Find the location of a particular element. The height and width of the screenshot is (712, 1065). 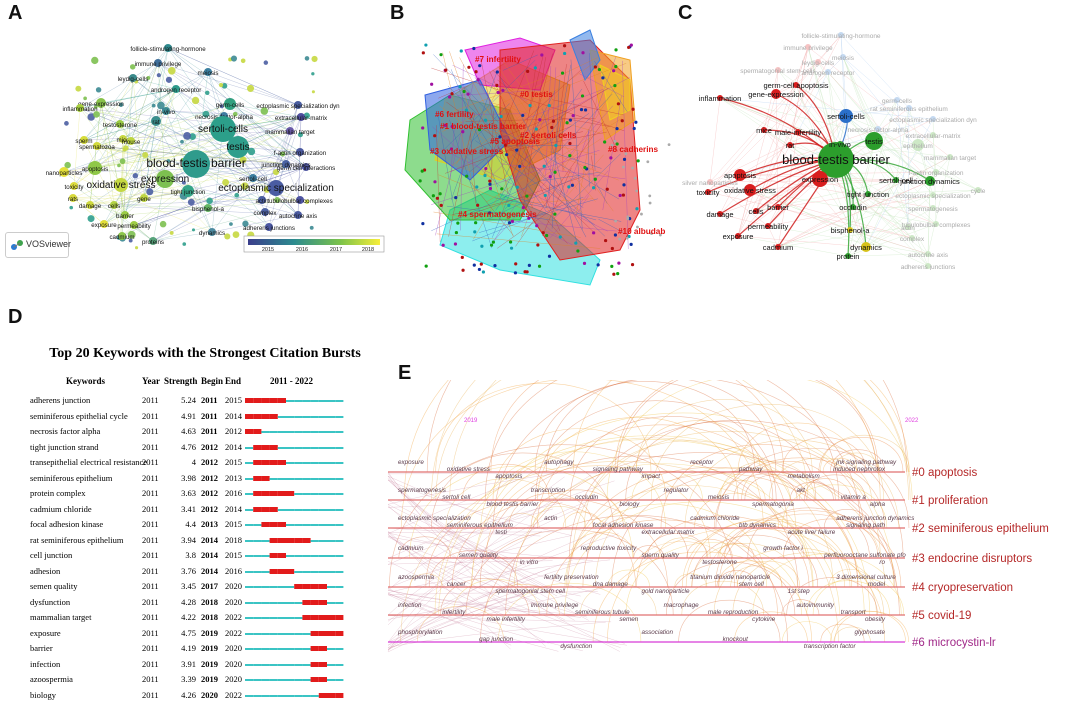

panel-a-node-label: apoptosis is located at coordinates (95, 169).